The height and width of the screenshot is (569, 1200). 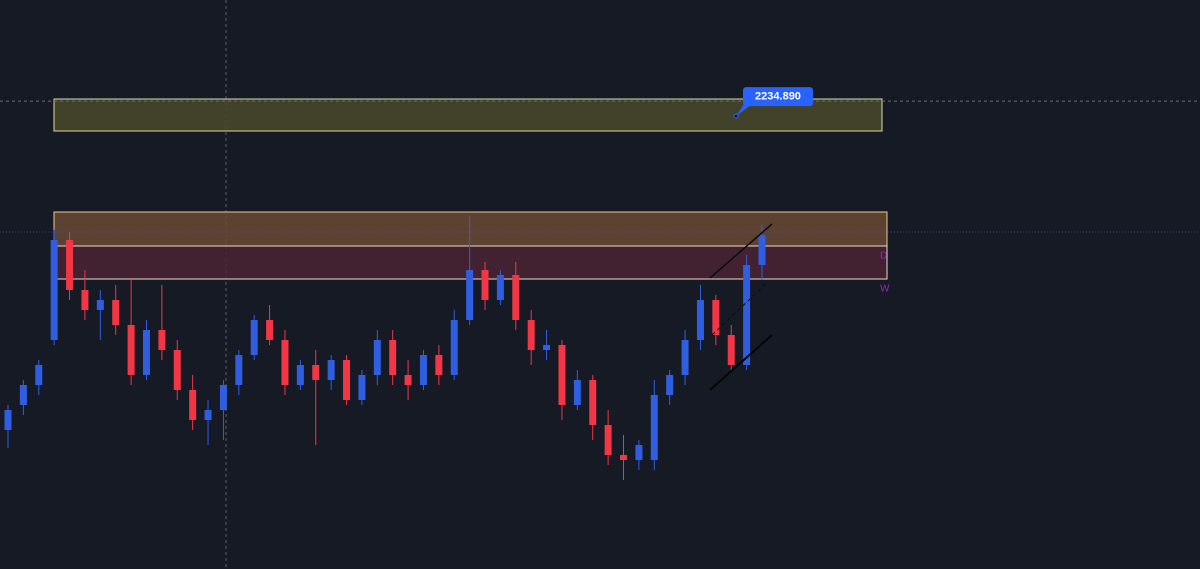 I want to click on price-callout-point, so click(x=736, y=116).